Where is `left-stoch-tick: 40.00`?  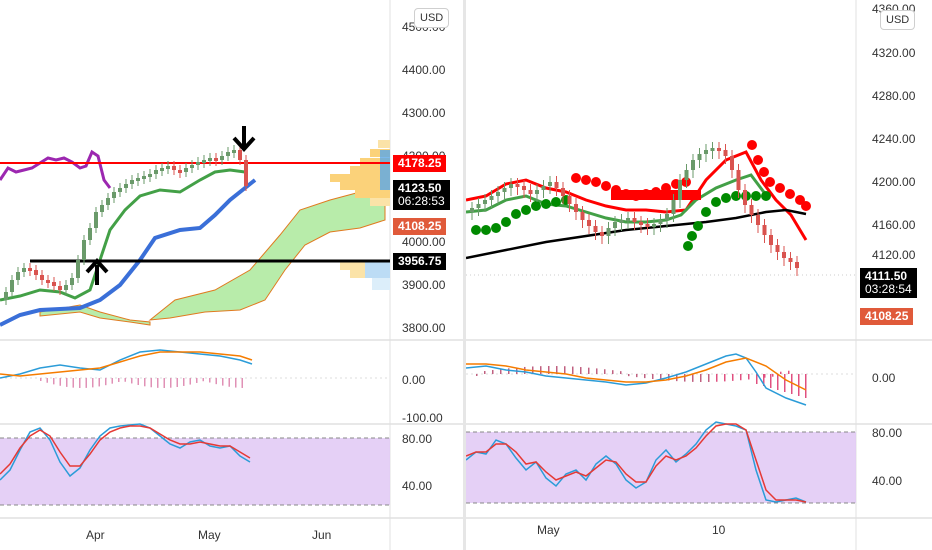
left-stoch-tick: 40.00 is located at coordinates (417, 486).